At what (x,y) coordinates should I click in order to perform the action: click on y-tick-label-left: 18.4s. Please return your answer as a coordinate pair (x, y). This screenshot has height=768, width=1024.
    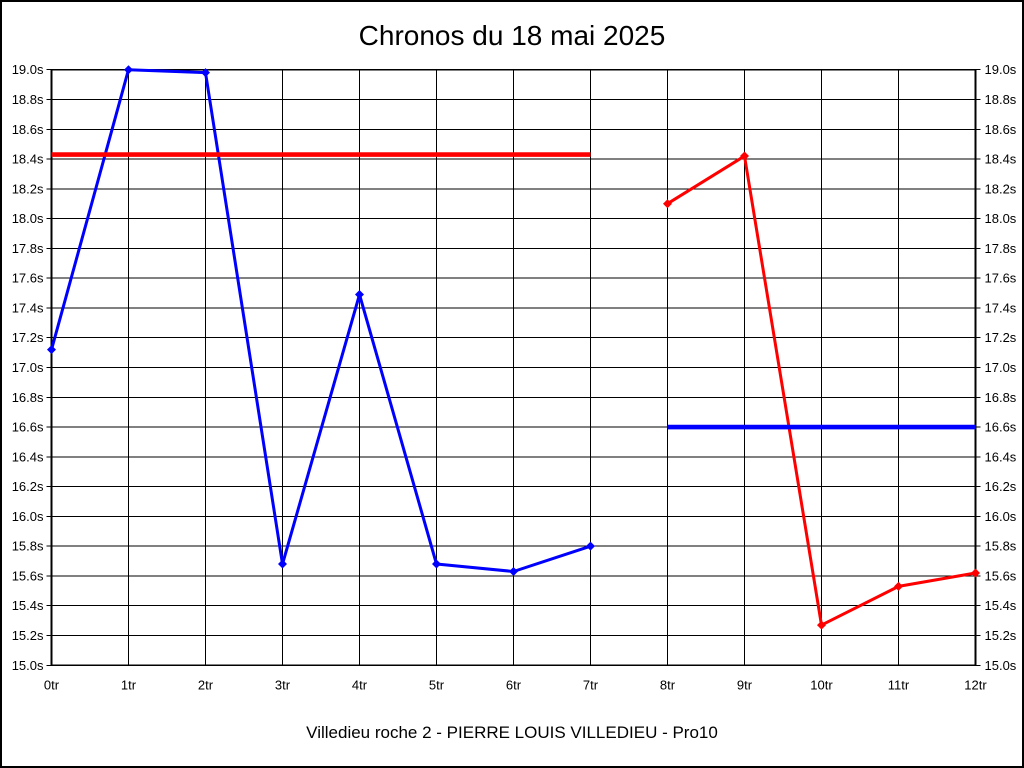
    Looking at the image, I should click on (28, 159).